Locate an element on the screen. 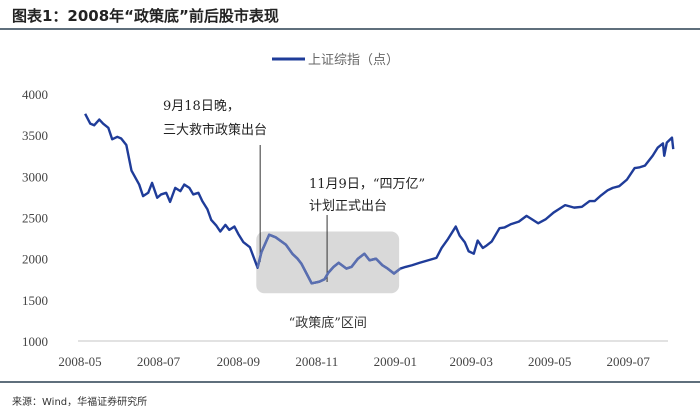 This screenshot has height=414, width=700. x-tick-label: 2009-03 is located at coordinates (471, 361).